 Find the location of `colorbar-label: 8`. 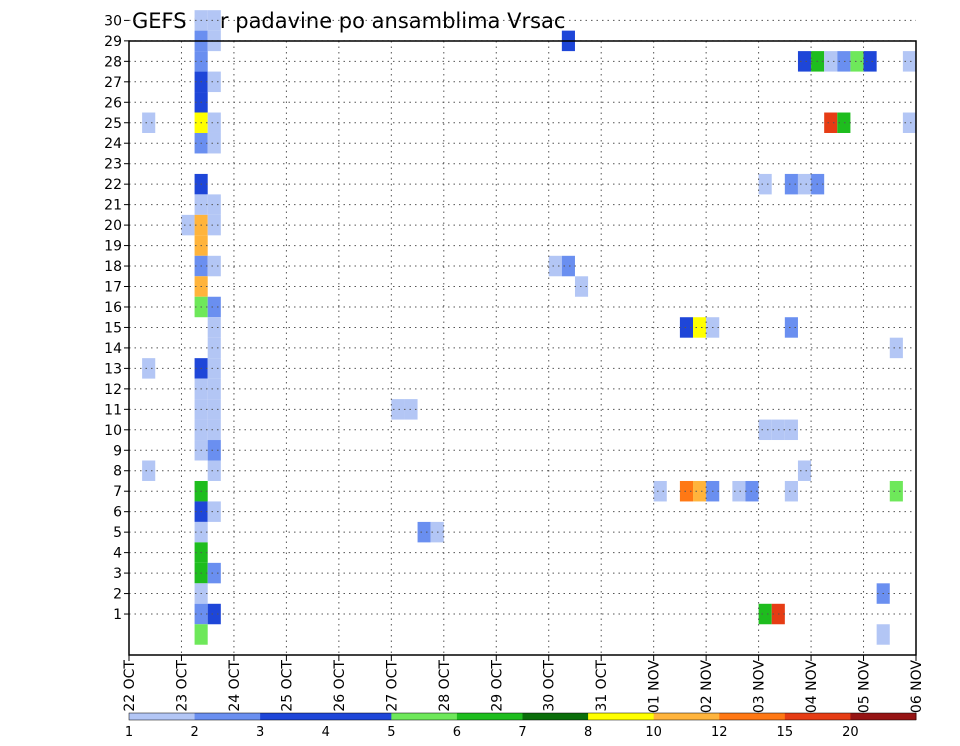

colorbar-label: 8 is located at coordinates (588, 732).